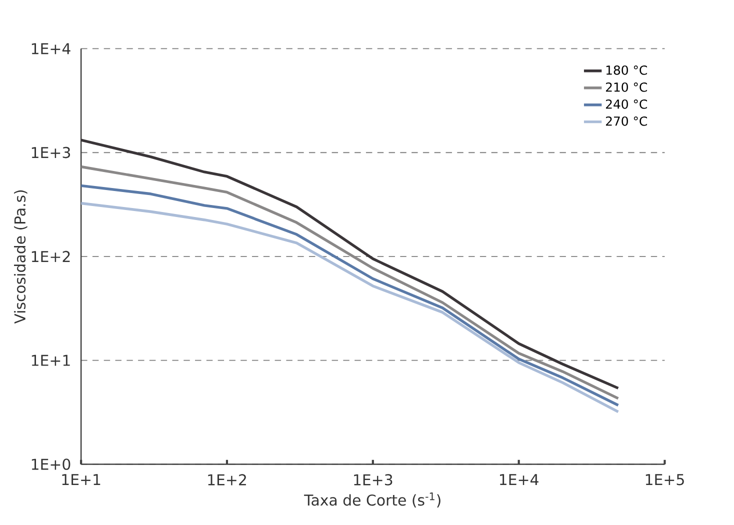  What do you see at coordinates (626, 87) in the screenshot?
I see `legend-label: 210 °C` at bounding box center [626, 87].